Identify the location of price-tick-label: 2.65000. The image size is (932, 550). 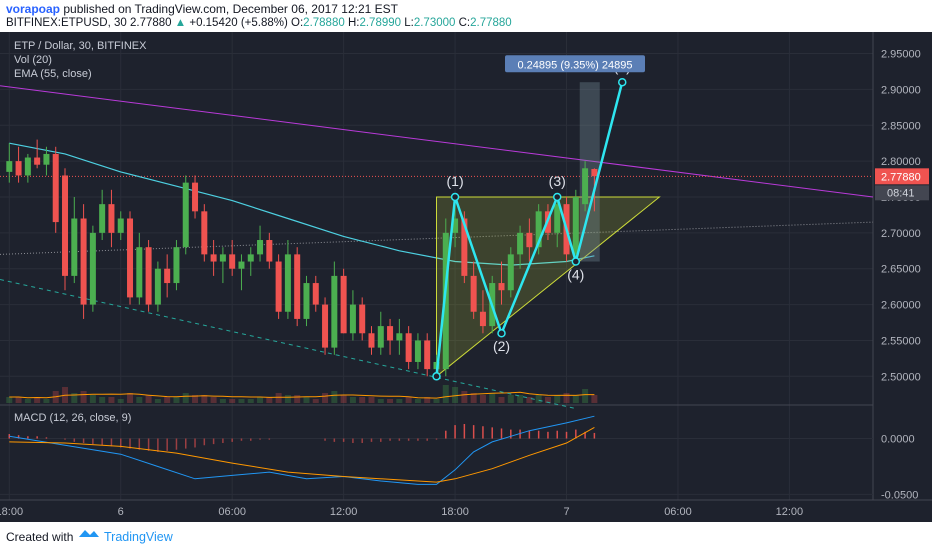
(901, 270).